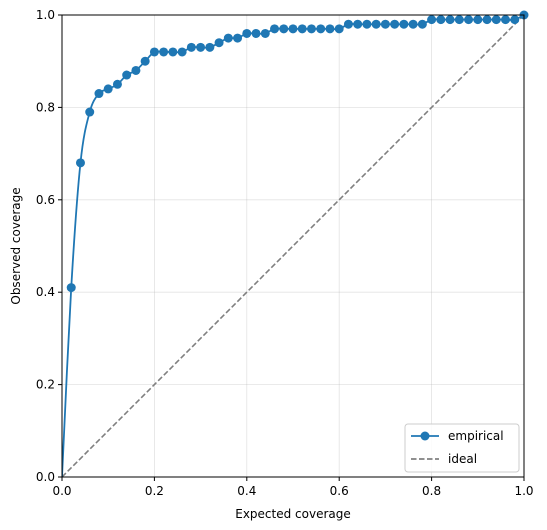  Describe the element at coordinates (339, 491) in the screenshot. I see `x-tick-label: 0.6` at that location.